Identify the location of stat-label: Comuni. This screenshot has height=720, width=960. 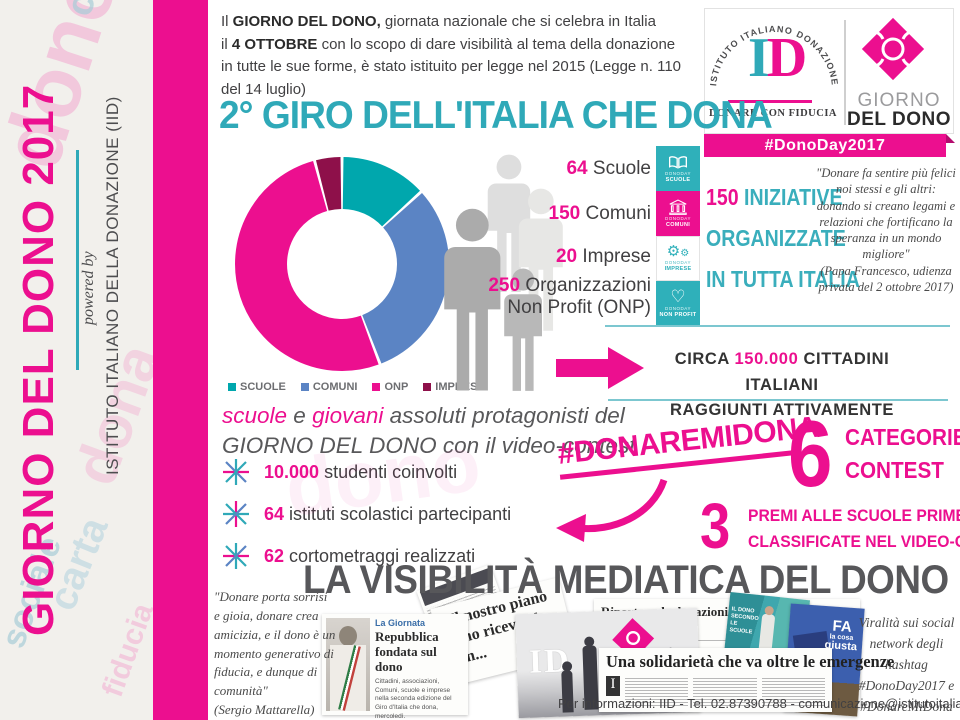
(615, 213).